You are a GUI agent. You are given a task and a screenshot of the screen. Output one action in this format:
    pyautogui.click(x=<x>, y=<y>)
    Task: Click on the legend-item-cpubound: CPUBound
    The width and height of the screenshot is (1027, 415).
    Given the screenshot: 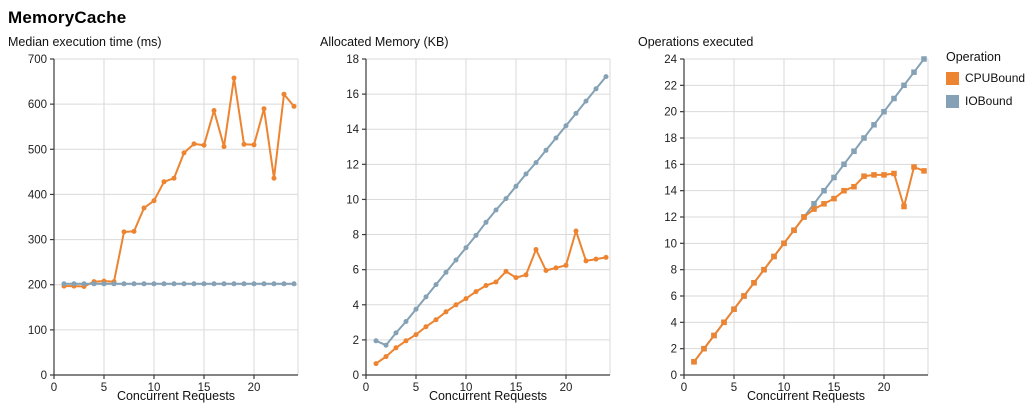 What is the action you would take?
    pyautogui.click(x=985, y=78)
    